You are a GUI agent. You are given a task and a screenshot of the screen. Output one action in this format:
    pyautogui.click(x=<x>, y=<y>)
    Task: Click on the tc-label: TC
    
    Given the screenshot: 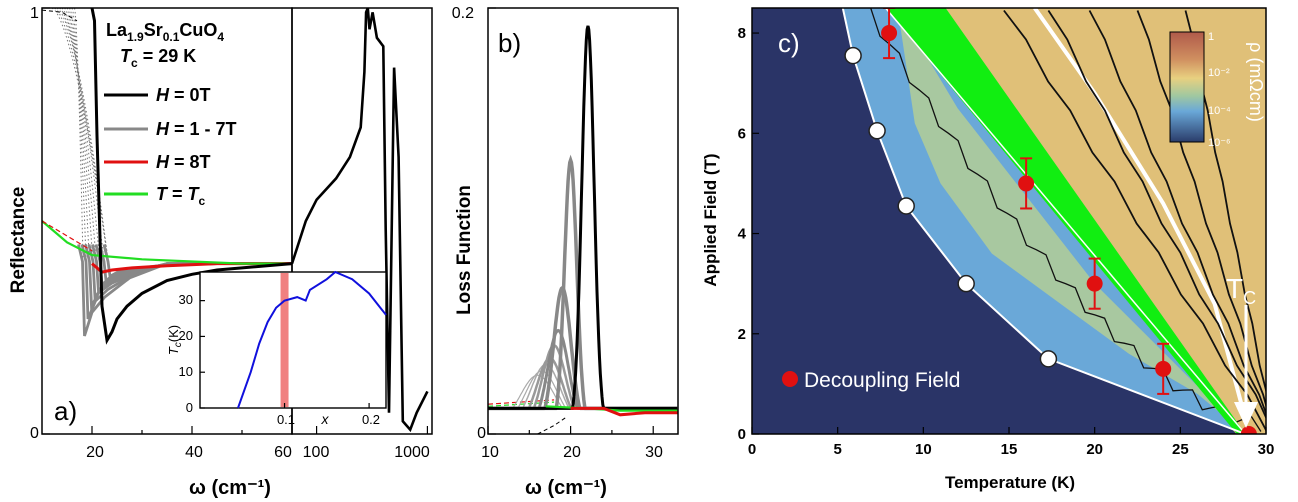 What is the action you would take?
    pyautogui.click(x=1241, y=290)
    